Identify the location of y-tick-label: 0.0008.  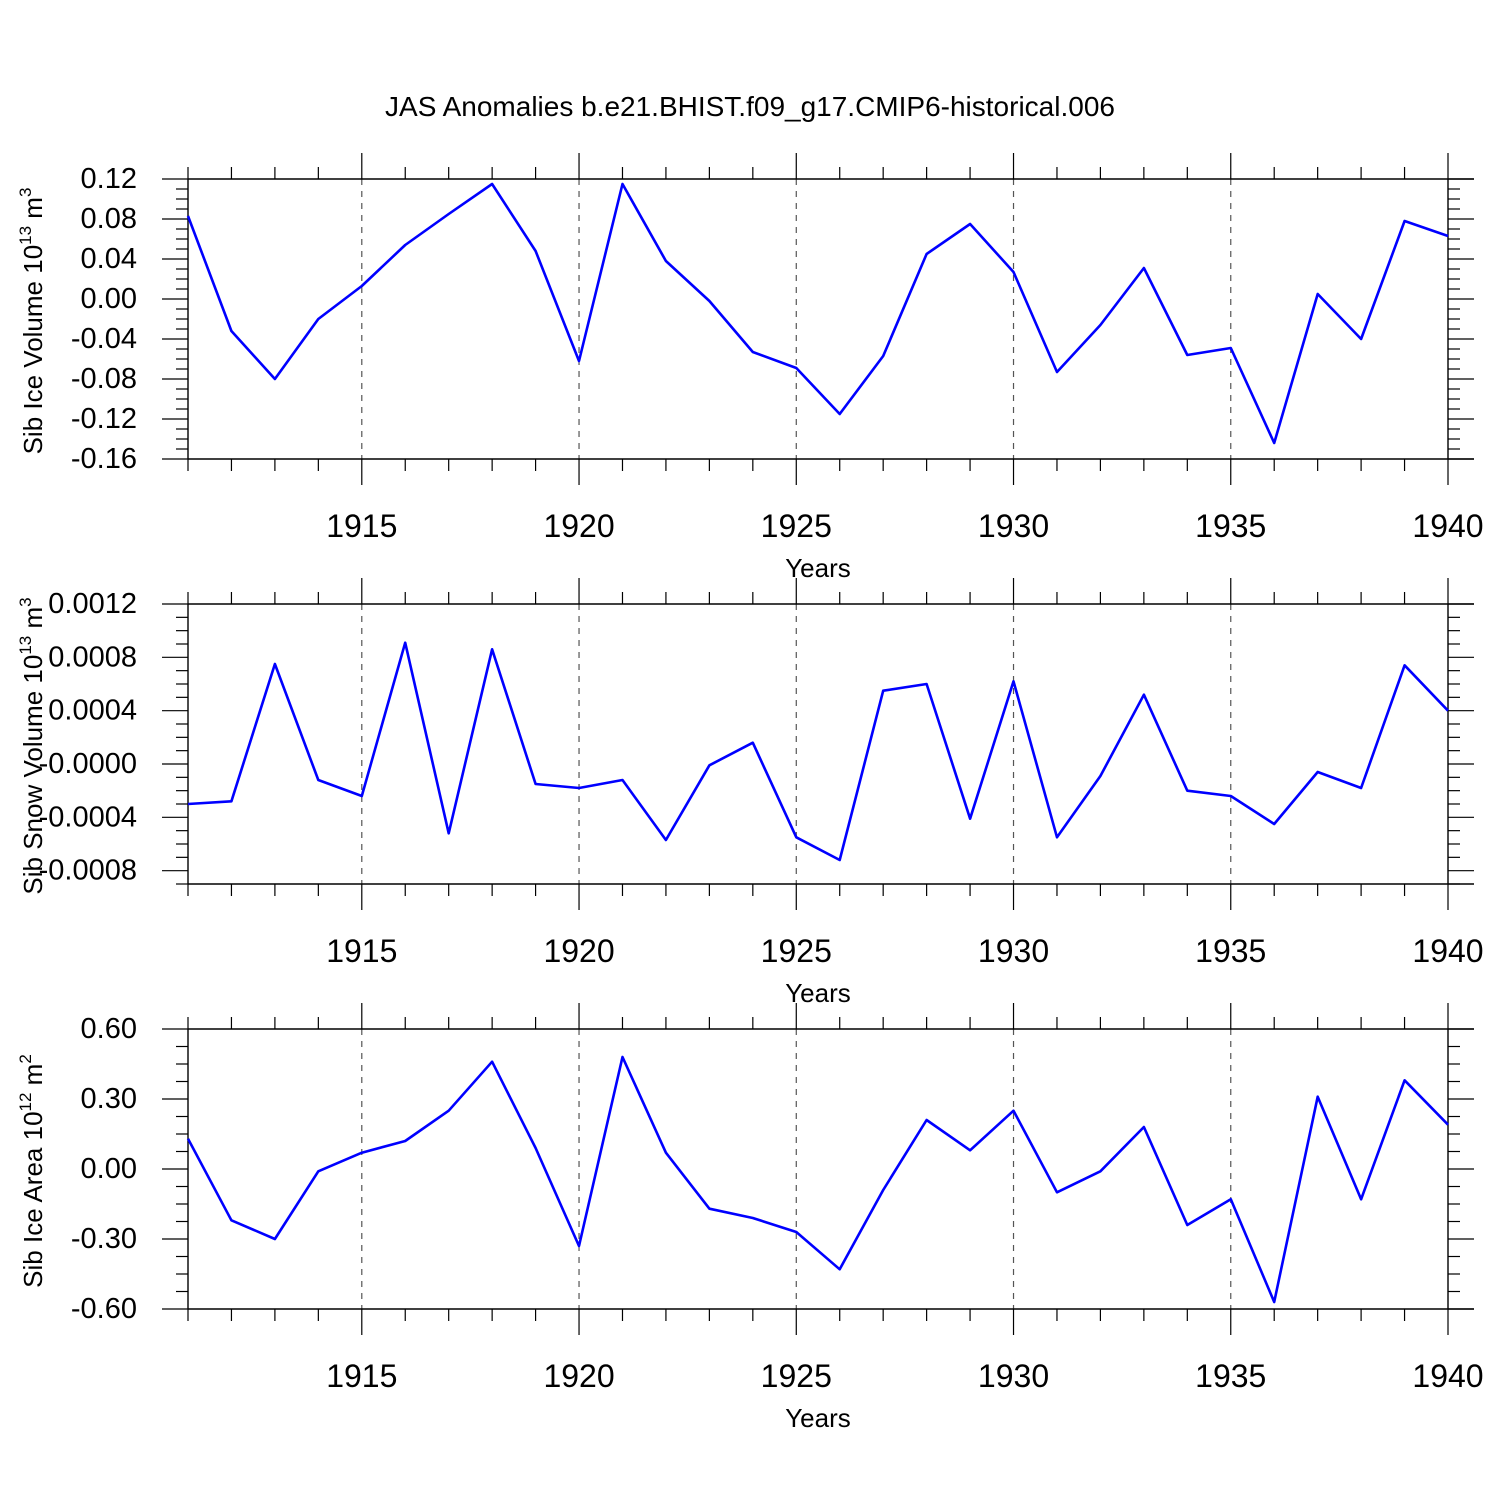
(92, 657).